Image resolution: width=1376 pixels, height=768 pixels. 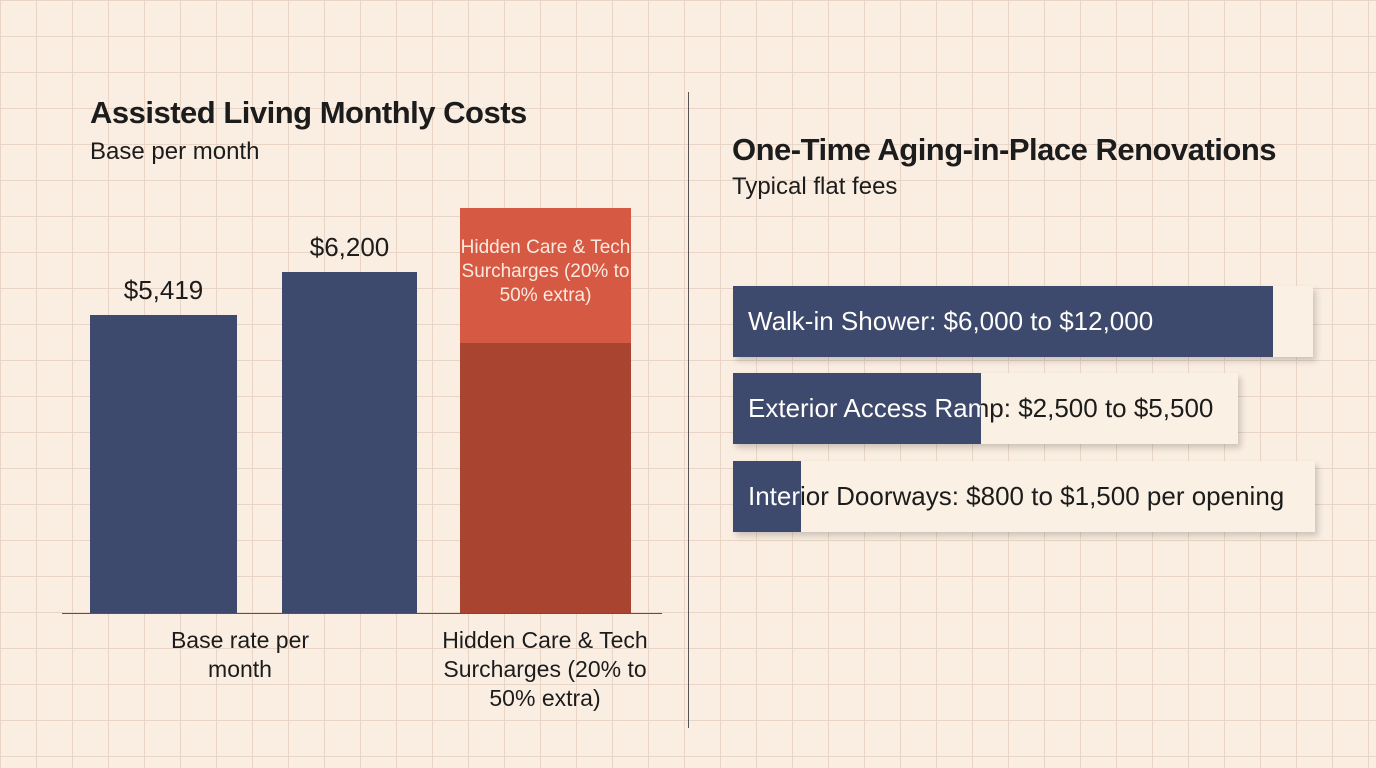 What do you see at coordinates (688, 410) in the screenshot?
I see `divider` at bounding box center [688, 410].